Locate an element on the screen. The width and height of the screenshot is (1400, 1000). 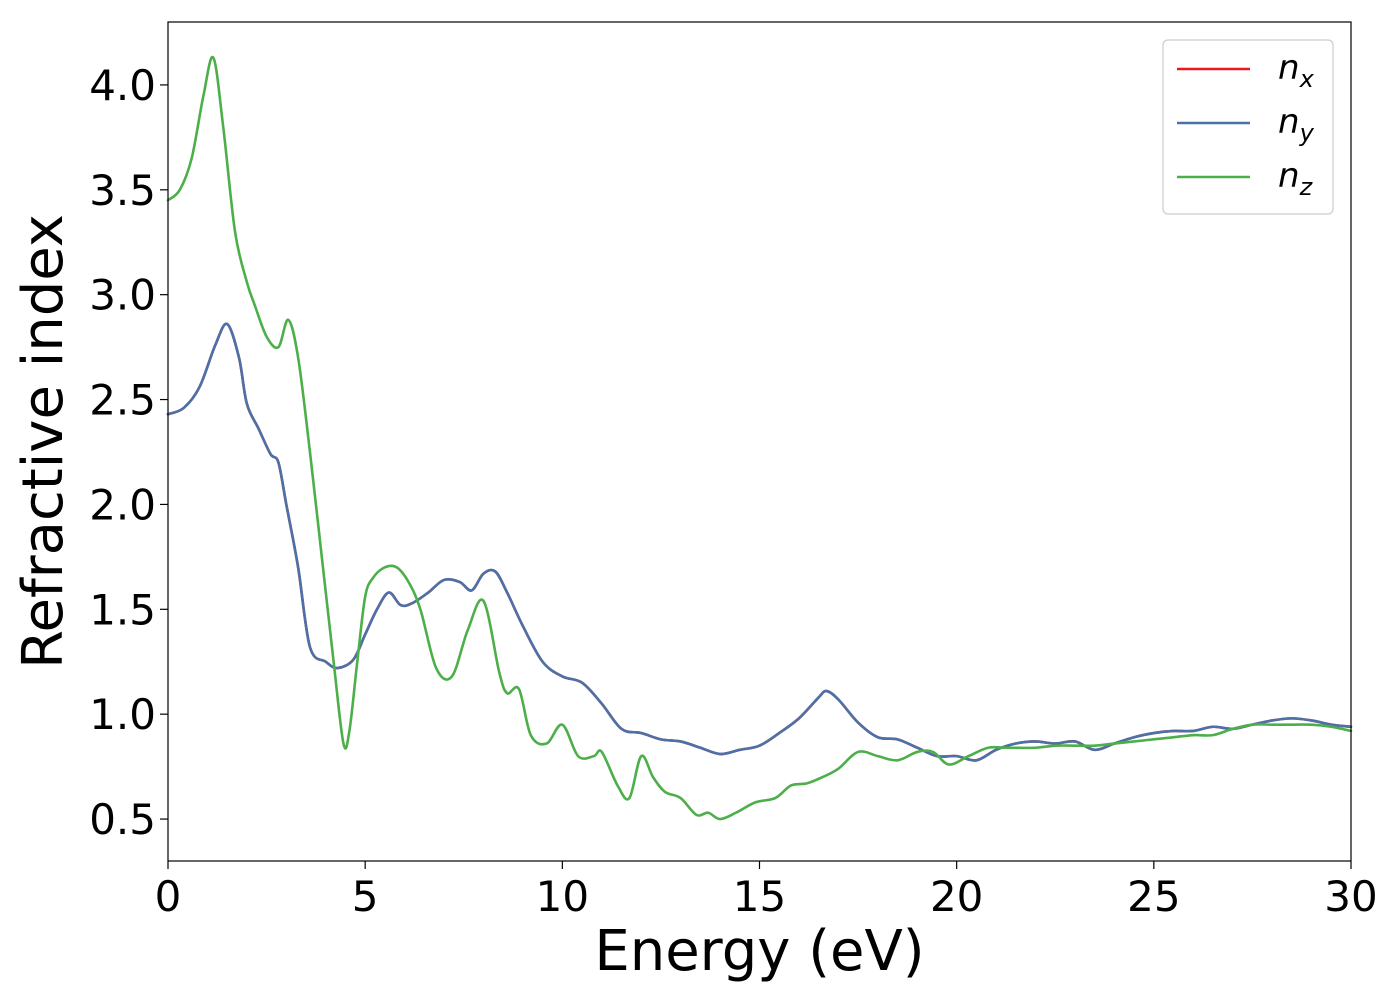
legend-label-subscript: y is located at coordinates (1307, 133).